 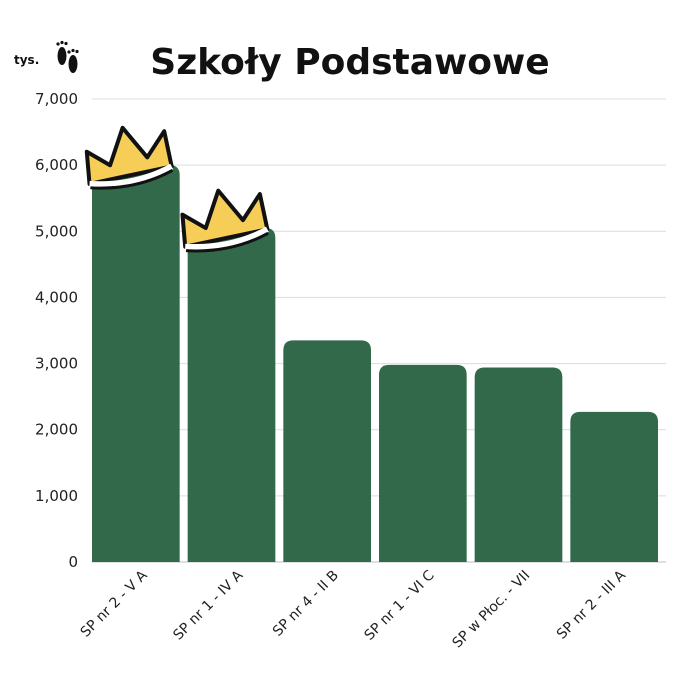 What do you see at coordinates (26, 60) in the screenshot?
I see `unit-label: tys.` at bounding box center [26, 60].